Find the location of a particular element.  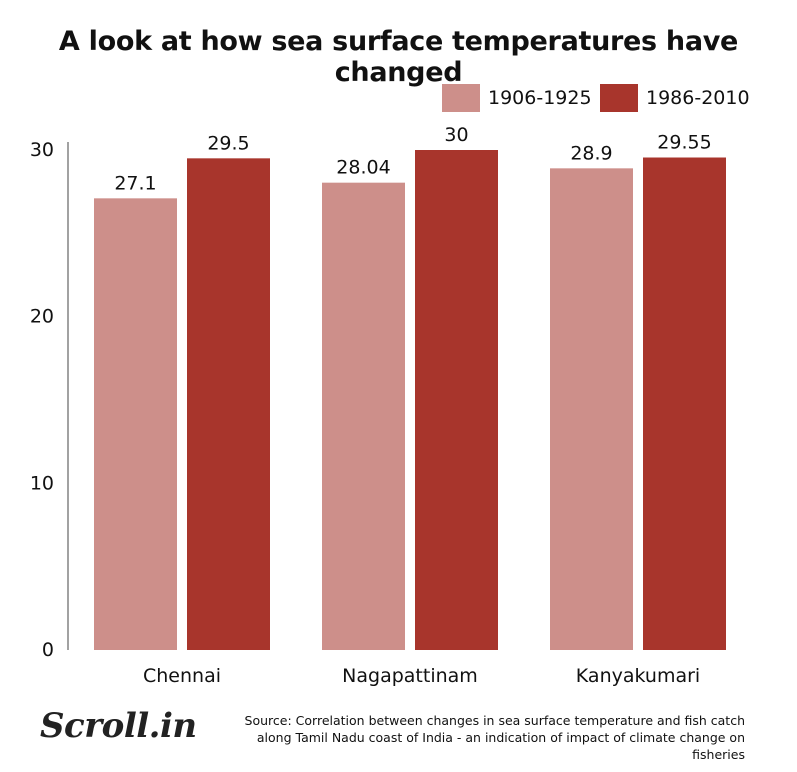

legend-swatch-1986-2010 is located at coordinates (619, 98).